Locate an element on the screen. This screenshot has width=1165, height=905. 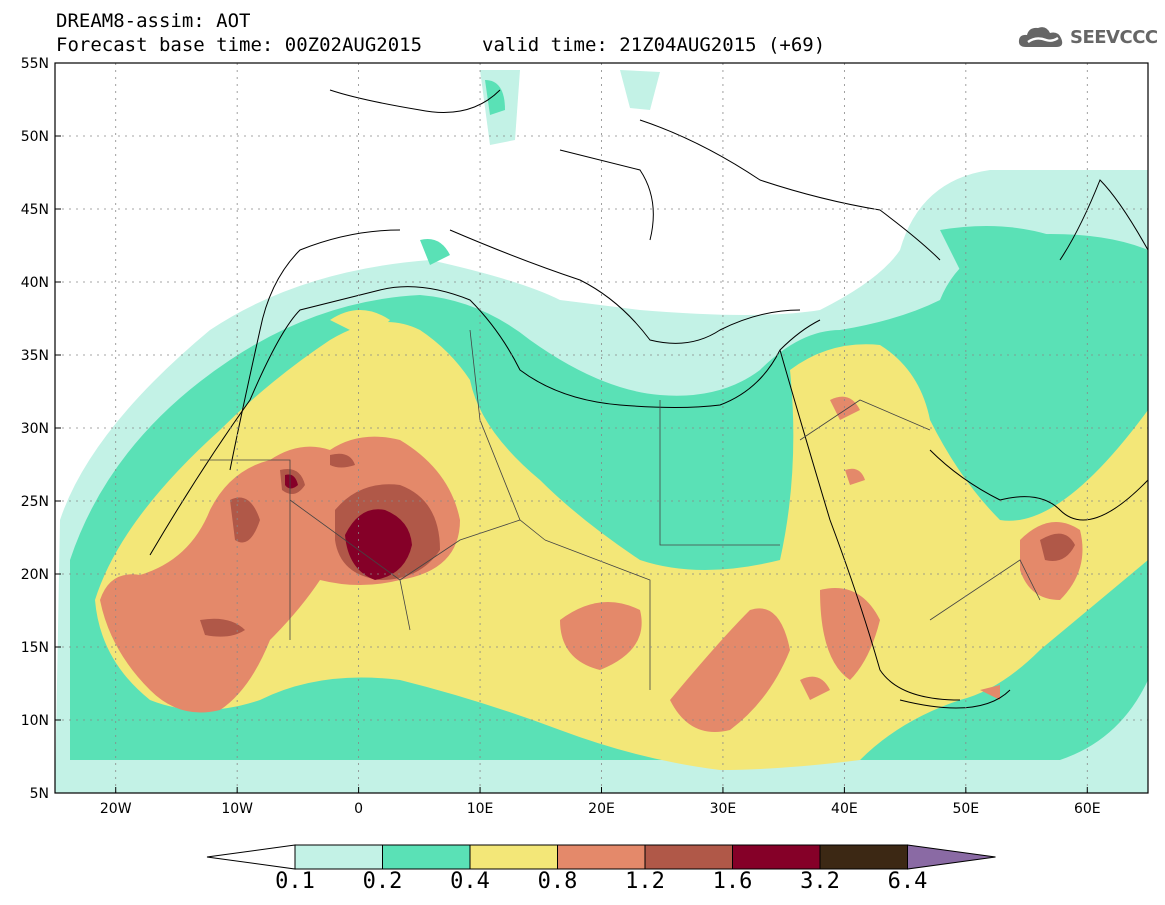
colorbar-label: 1.2 is located at coordinates (645, 881).